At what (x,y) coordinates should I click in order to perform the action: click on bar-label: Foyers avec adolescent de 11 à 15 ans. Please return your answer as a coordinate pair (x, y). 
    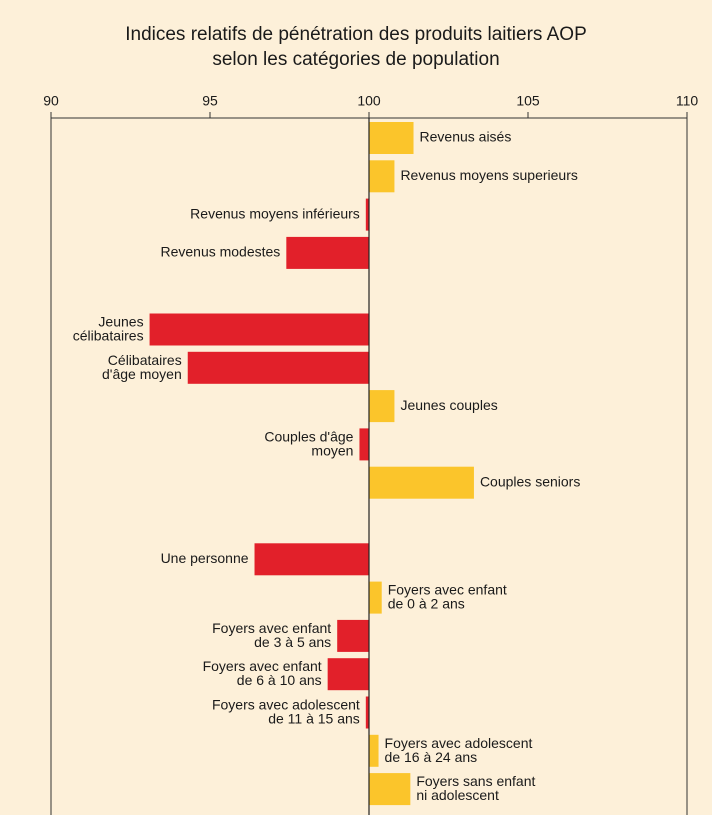
    Looking at the image, I should click on (286, 711).